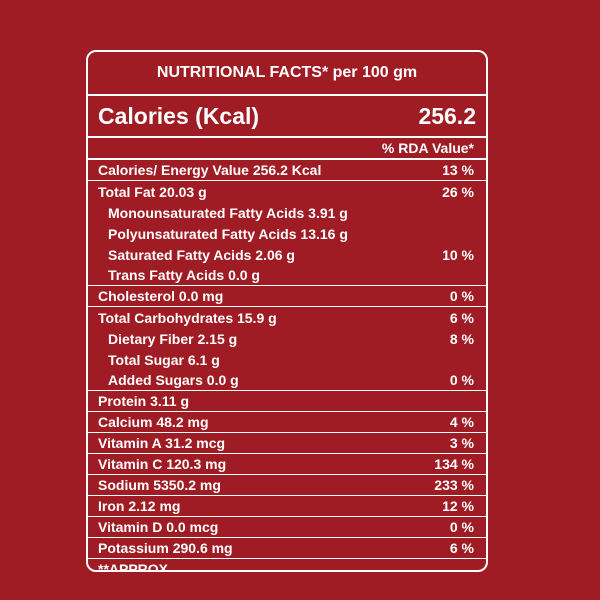 The height and width of the screenshot is (600, 600). Describe the element at coordinates (458, 191) in the screenshot. I see `nutrient-rda: 26 %` at that location.